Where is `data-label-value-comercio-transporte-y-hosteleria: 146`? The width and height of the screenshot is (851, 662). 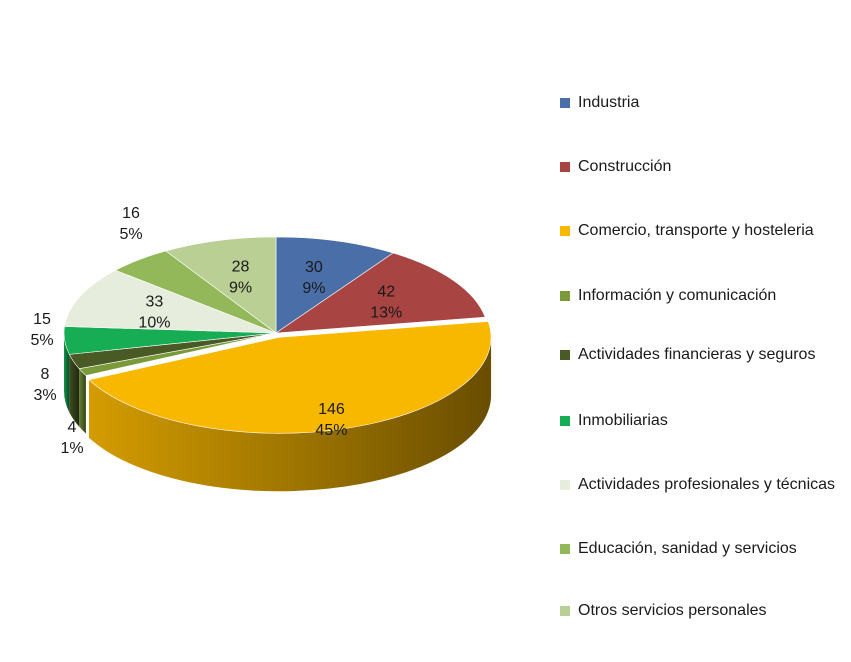 data-label-value-comercio-transporte-y-hosteleria: 146 is located at coordinates (331, 409).